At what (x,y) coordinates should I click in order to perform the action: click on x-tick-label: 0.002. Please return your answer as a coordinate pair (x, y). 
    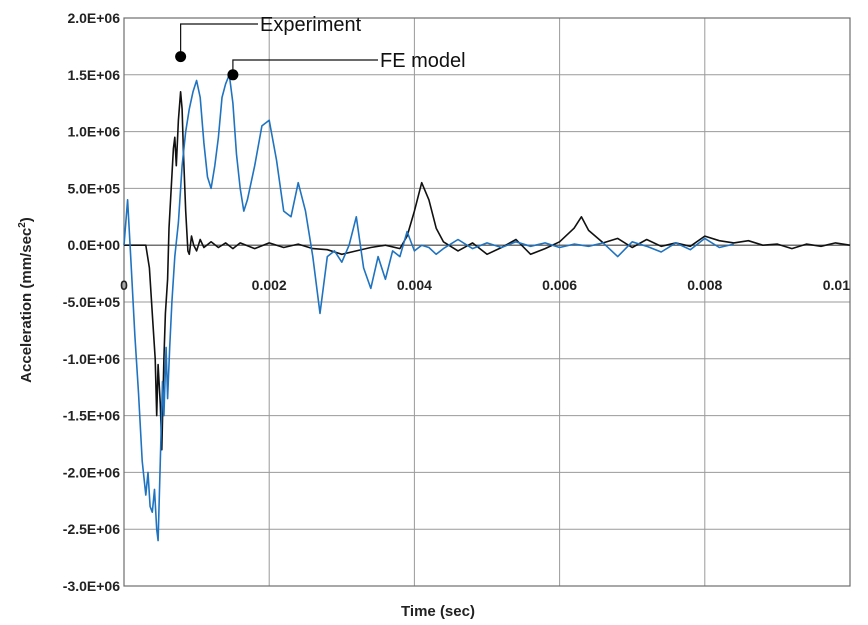
    Looking at the image, I should click on (269, 285).